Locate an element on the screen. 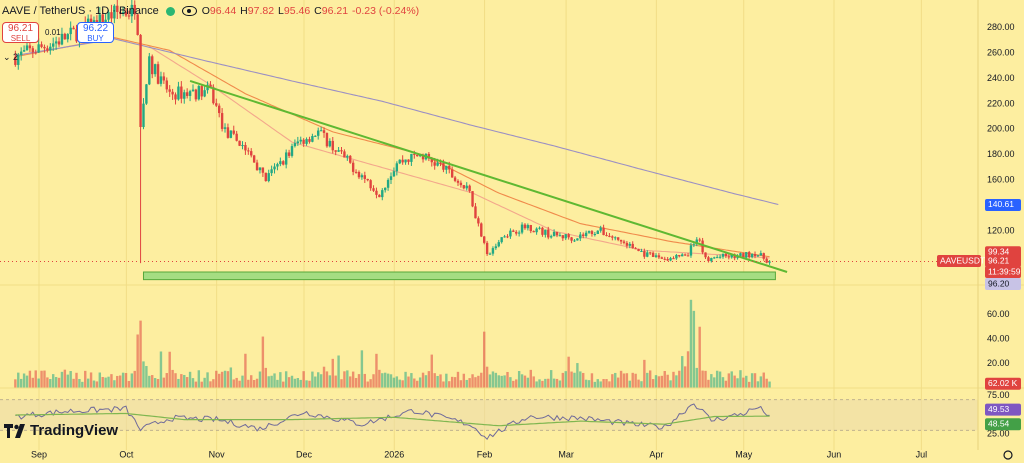 The width and height of the screenshot is (1024, 463). sell-button: 96.21 SELL is located at coordinates (20, 32).